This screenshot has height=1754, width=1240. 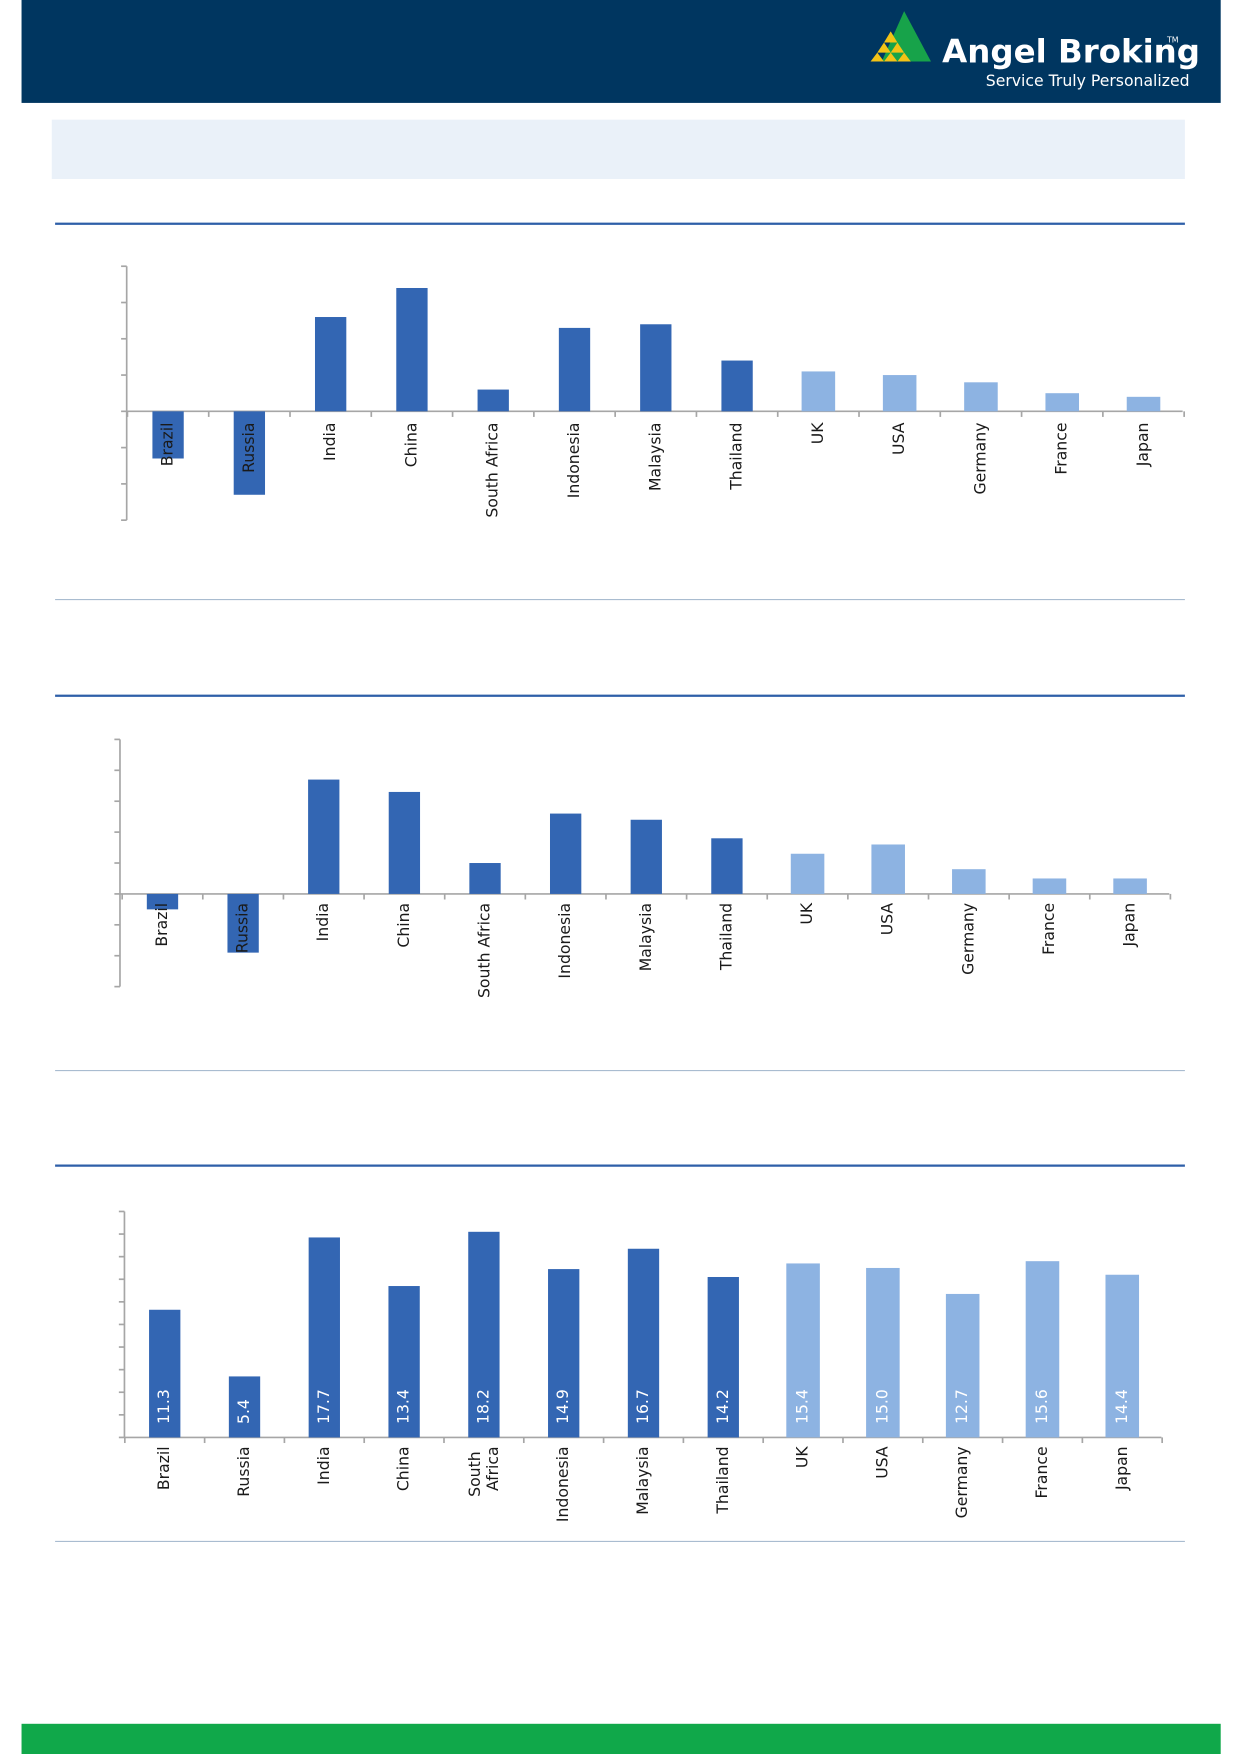 What do you see at coordinates (961, 1406) in the screenshot?
I see `value-label: 12.7` at bounding box center [961, 1406].